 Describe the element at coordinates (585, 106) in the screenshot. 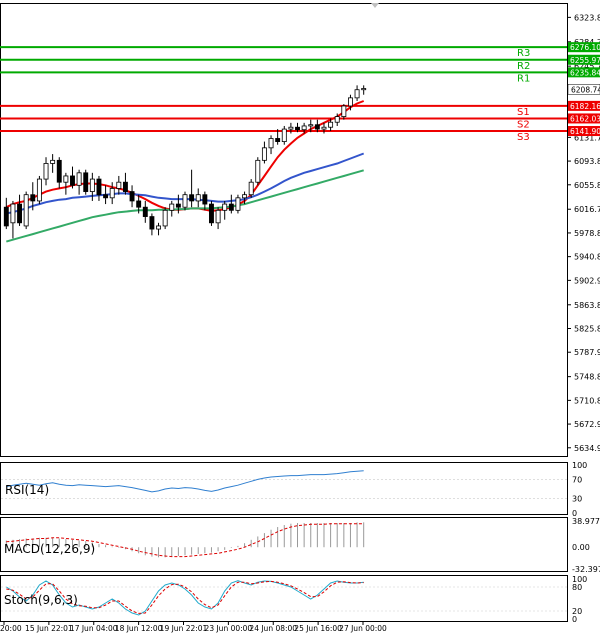

I see `level-tag-label-s1: 6182.16` at that location.